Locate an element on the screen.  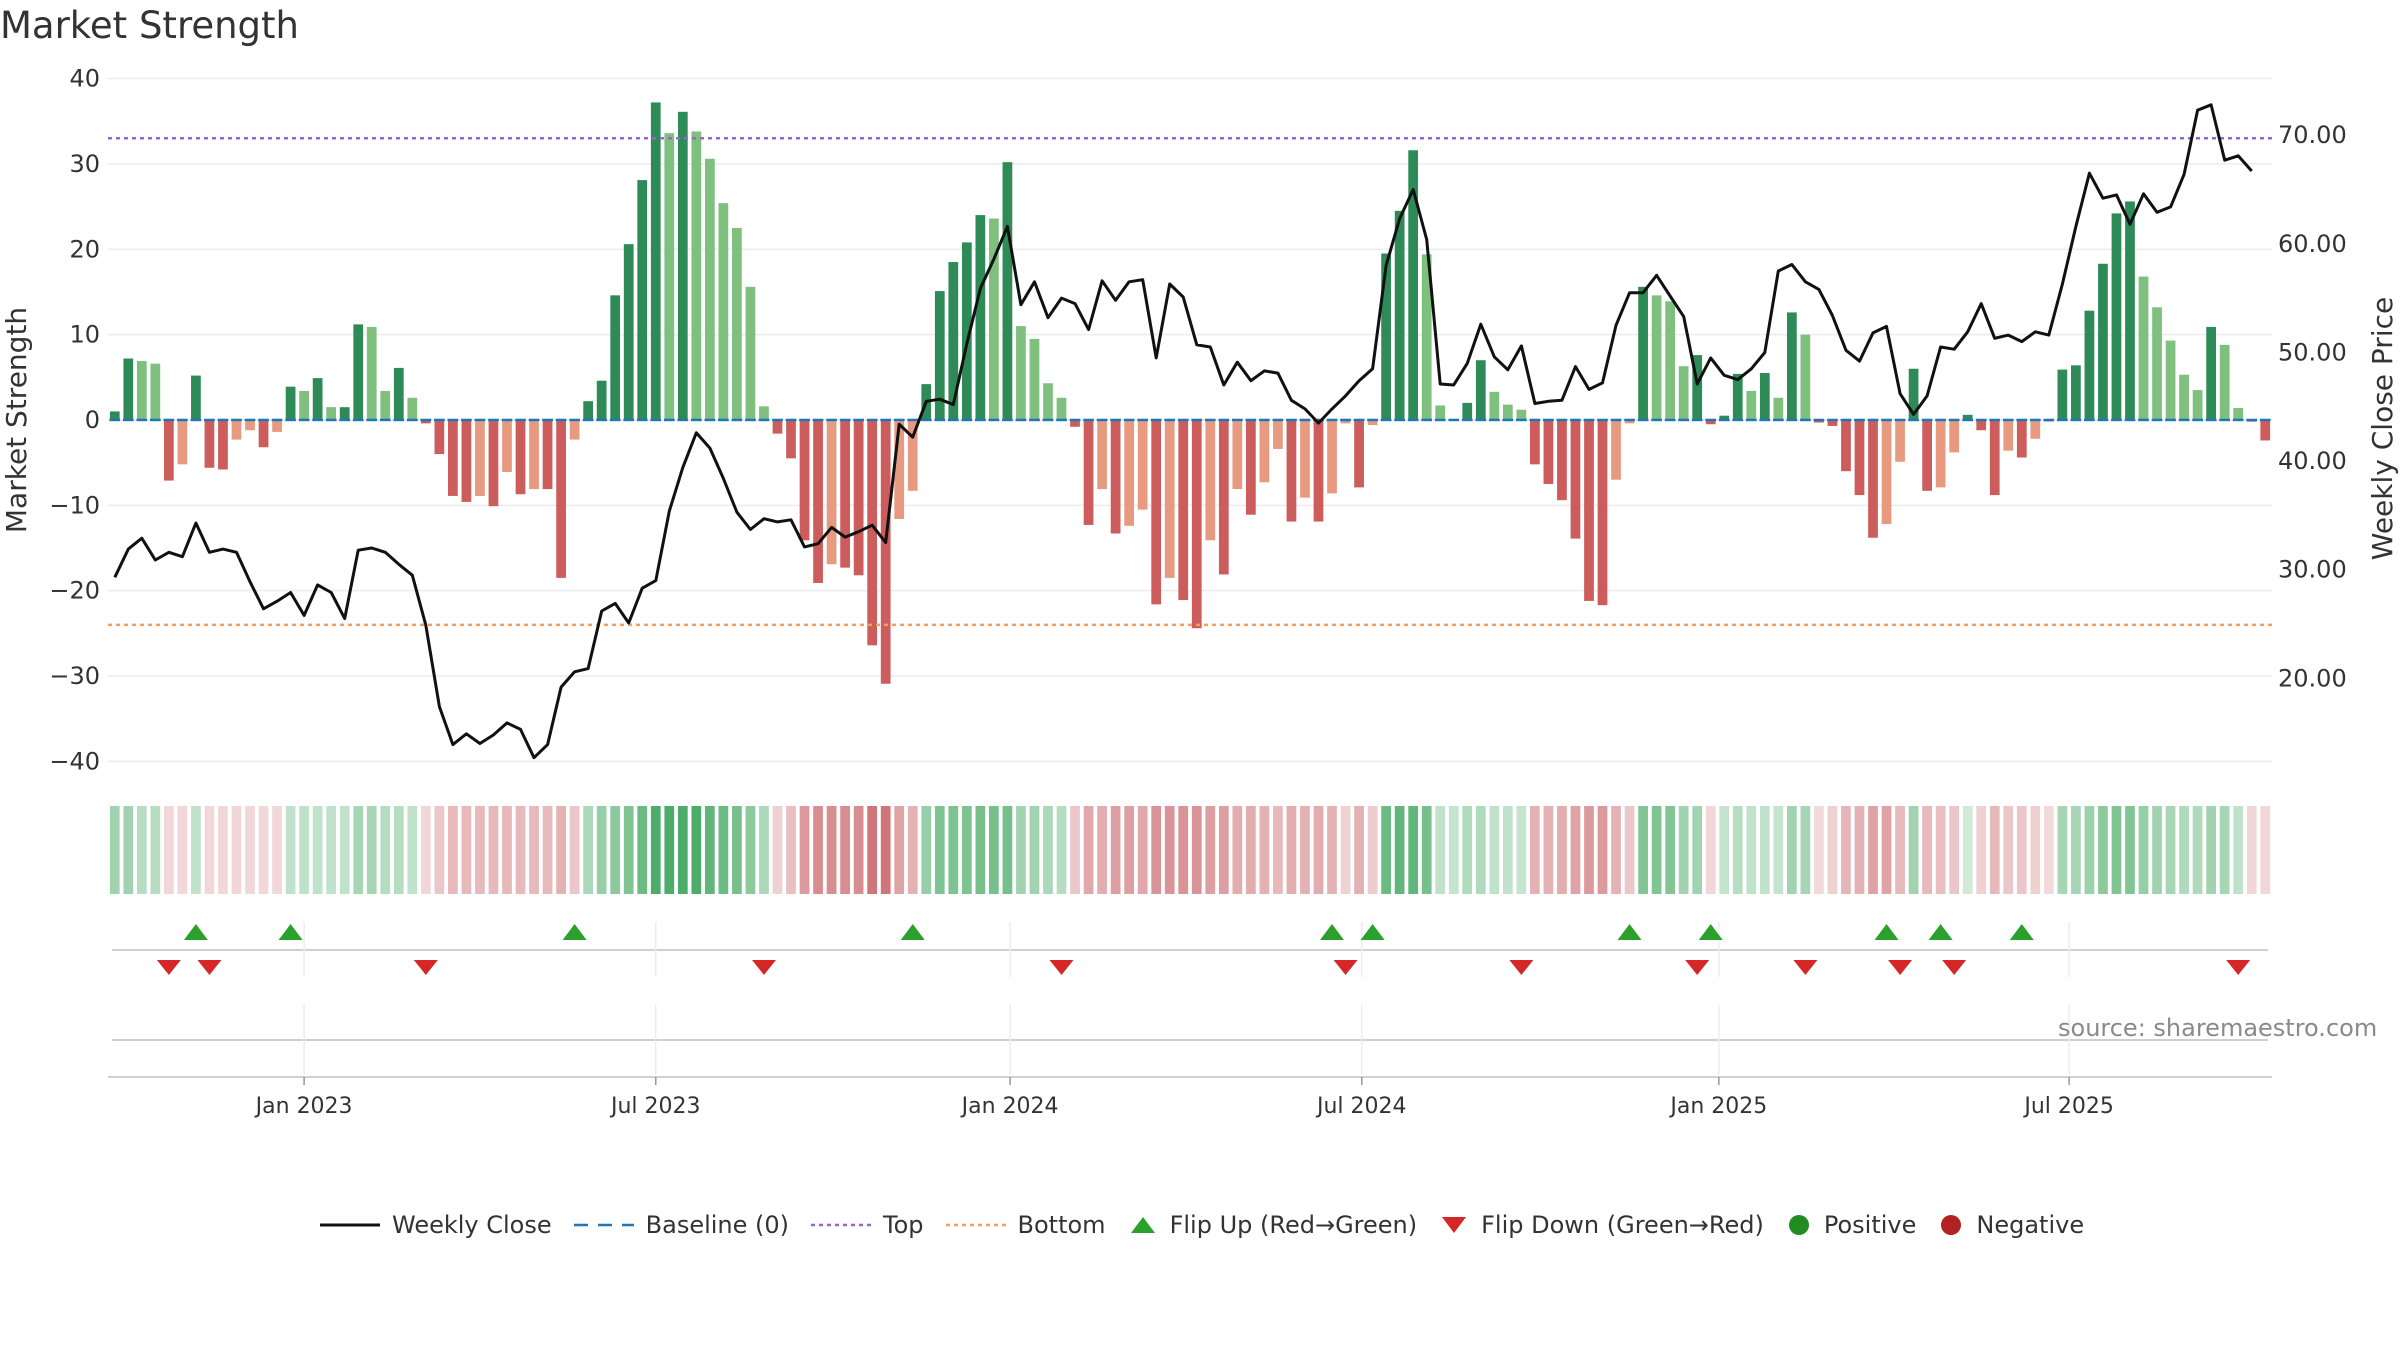
legend-item-flip-up: Flip Up (Red→Green) is located at coordinates (1272, 1225).